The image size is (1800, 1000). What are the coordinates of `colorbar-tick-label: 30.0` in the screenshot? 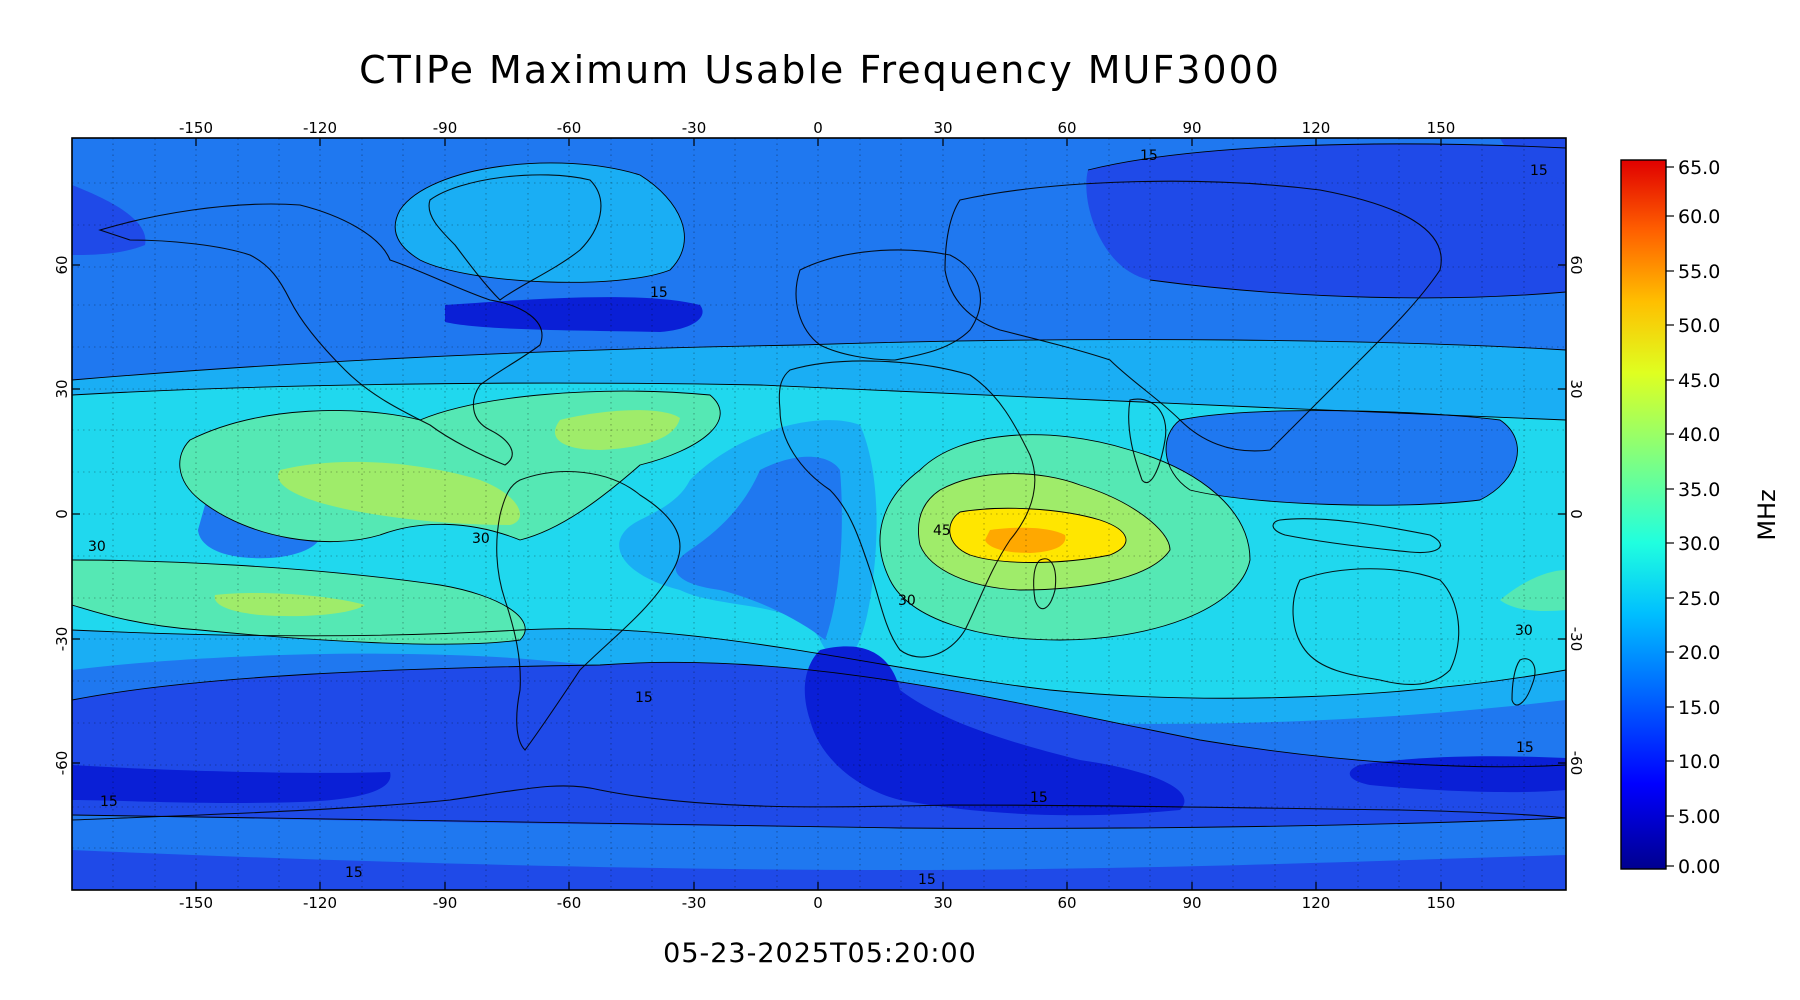 It's located at (1699, 544).